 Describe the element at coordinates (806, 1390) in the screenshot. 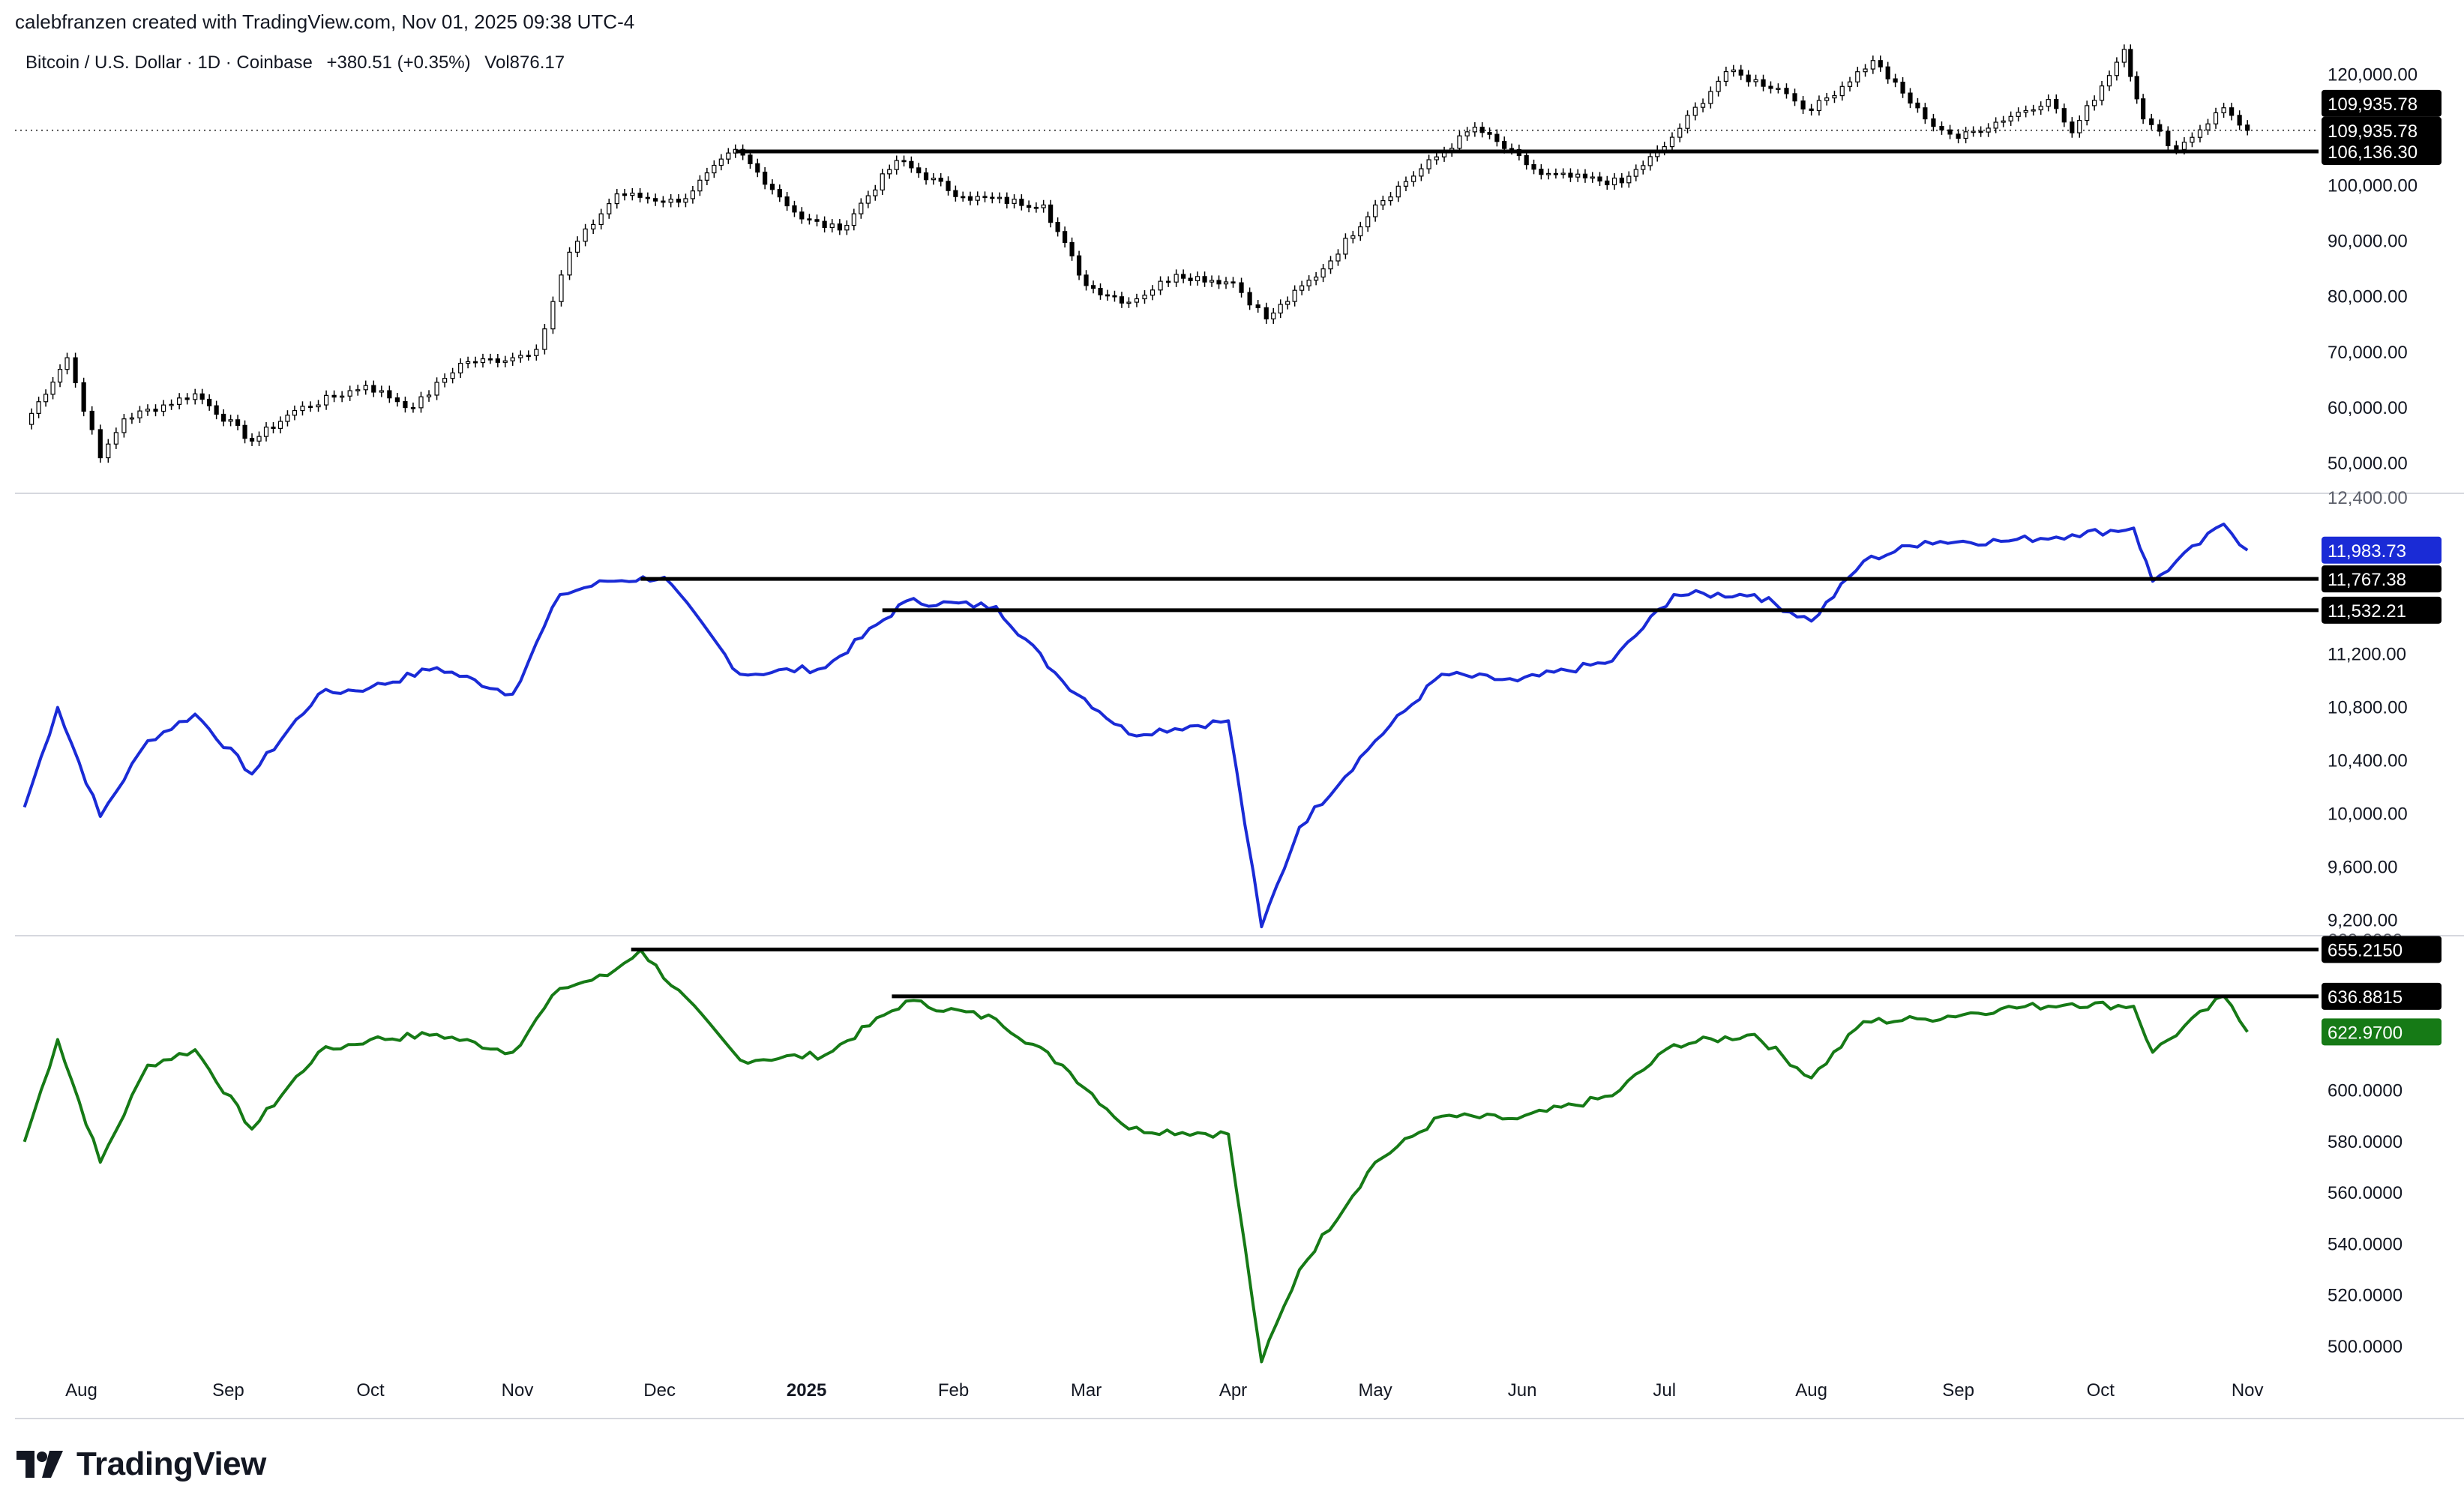

I see `x-tick-label: 2025` at that location.